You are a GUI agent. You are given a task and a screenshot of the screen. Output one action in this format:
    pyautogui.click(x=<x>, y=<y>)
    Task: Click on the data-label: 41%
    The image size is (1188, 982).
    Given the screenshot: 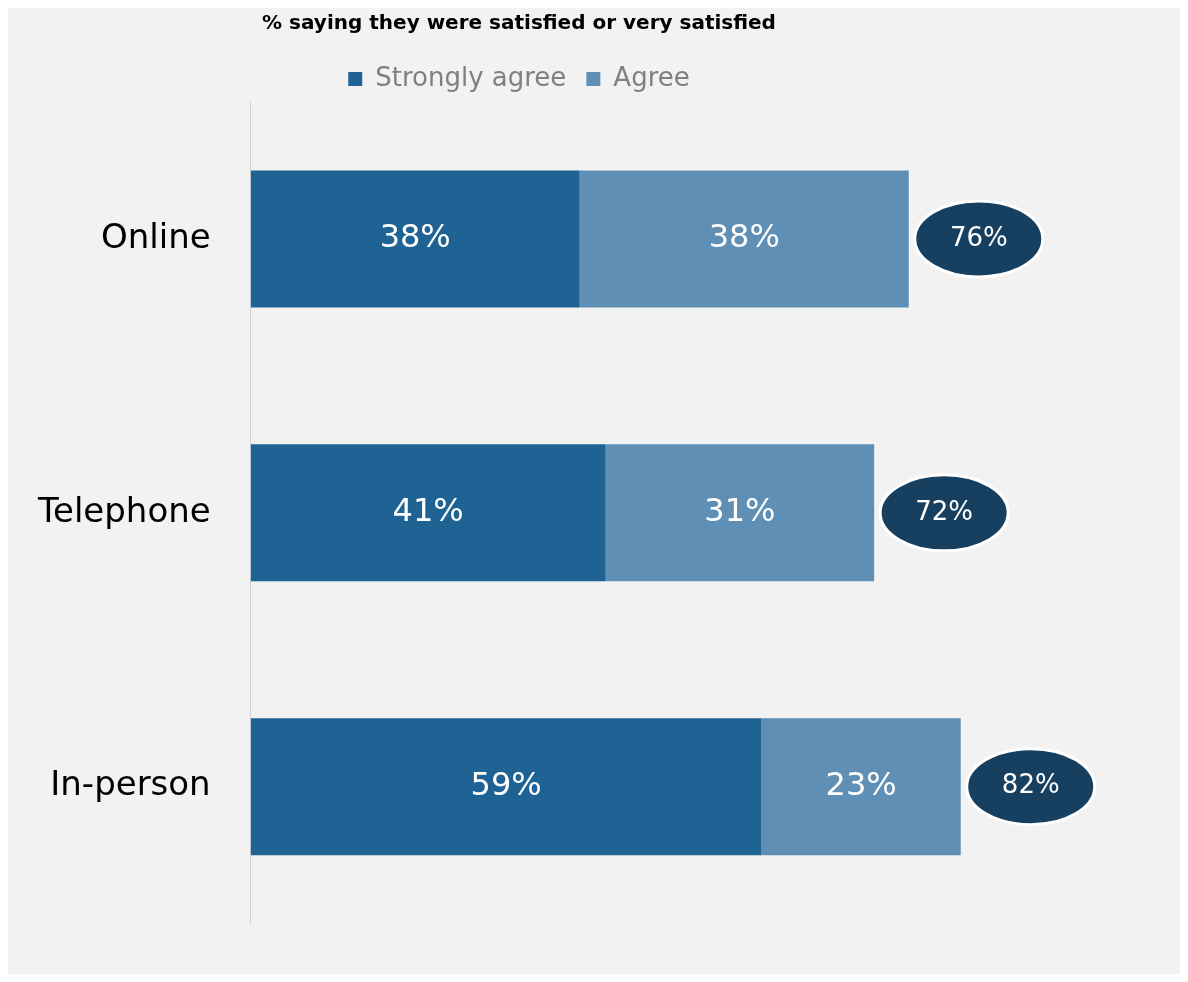 What is the action you would take?
    pyautogui.click(x=428, y=510)
    